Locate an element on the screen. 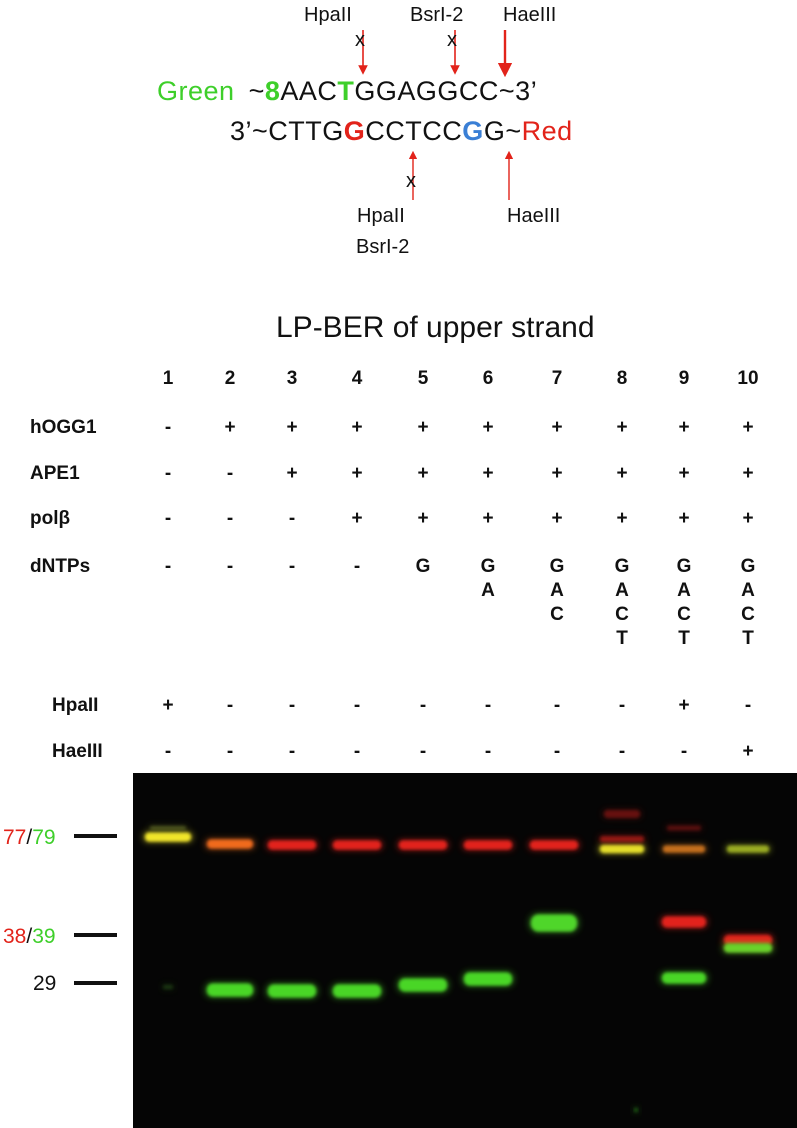 This screenshot has width=797, height=1128. cut-blocked-mark-2: x is located at coordinates (452, 40).